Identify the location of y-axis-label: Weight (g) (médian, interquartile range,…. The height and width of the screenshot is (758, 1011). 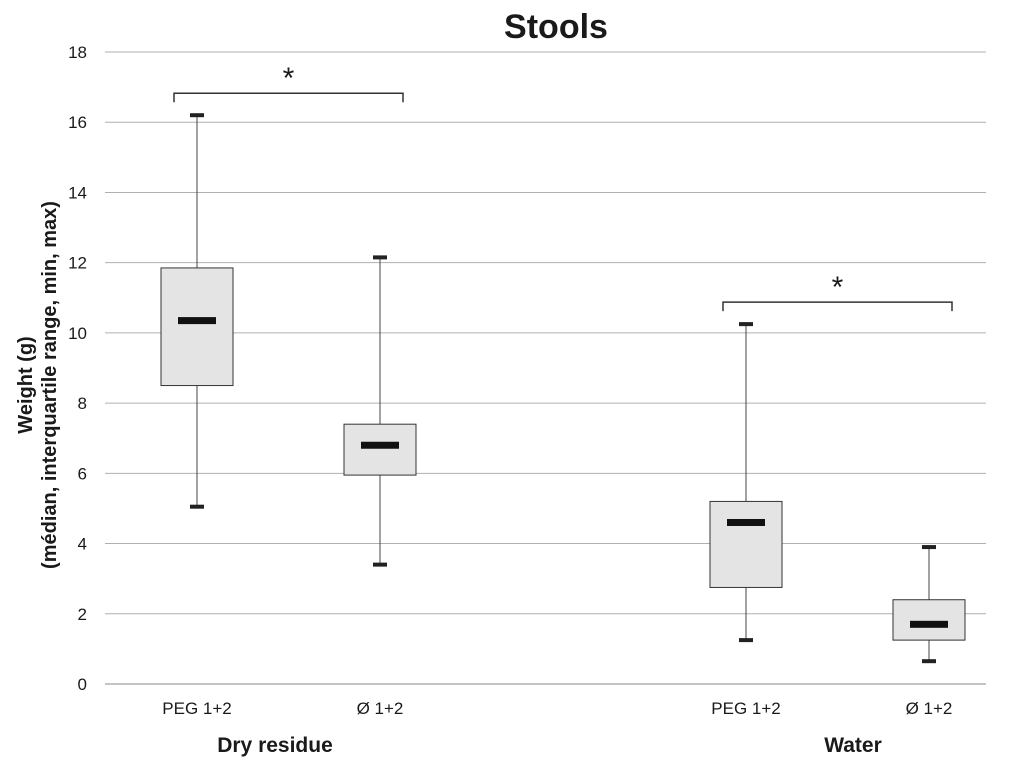
(38, 385).